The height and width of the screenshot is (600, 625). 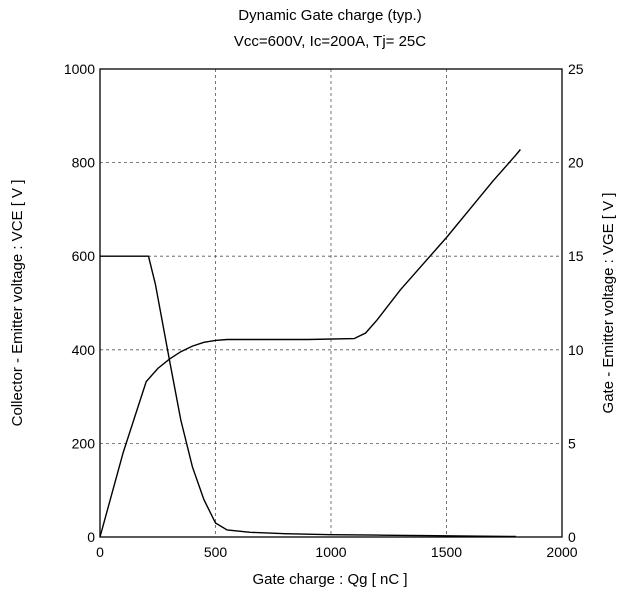 What do you see at coordinates (561, 552) in the screenshot?
I see `x-tick-label: 2000` at bounding box center [561, 552].